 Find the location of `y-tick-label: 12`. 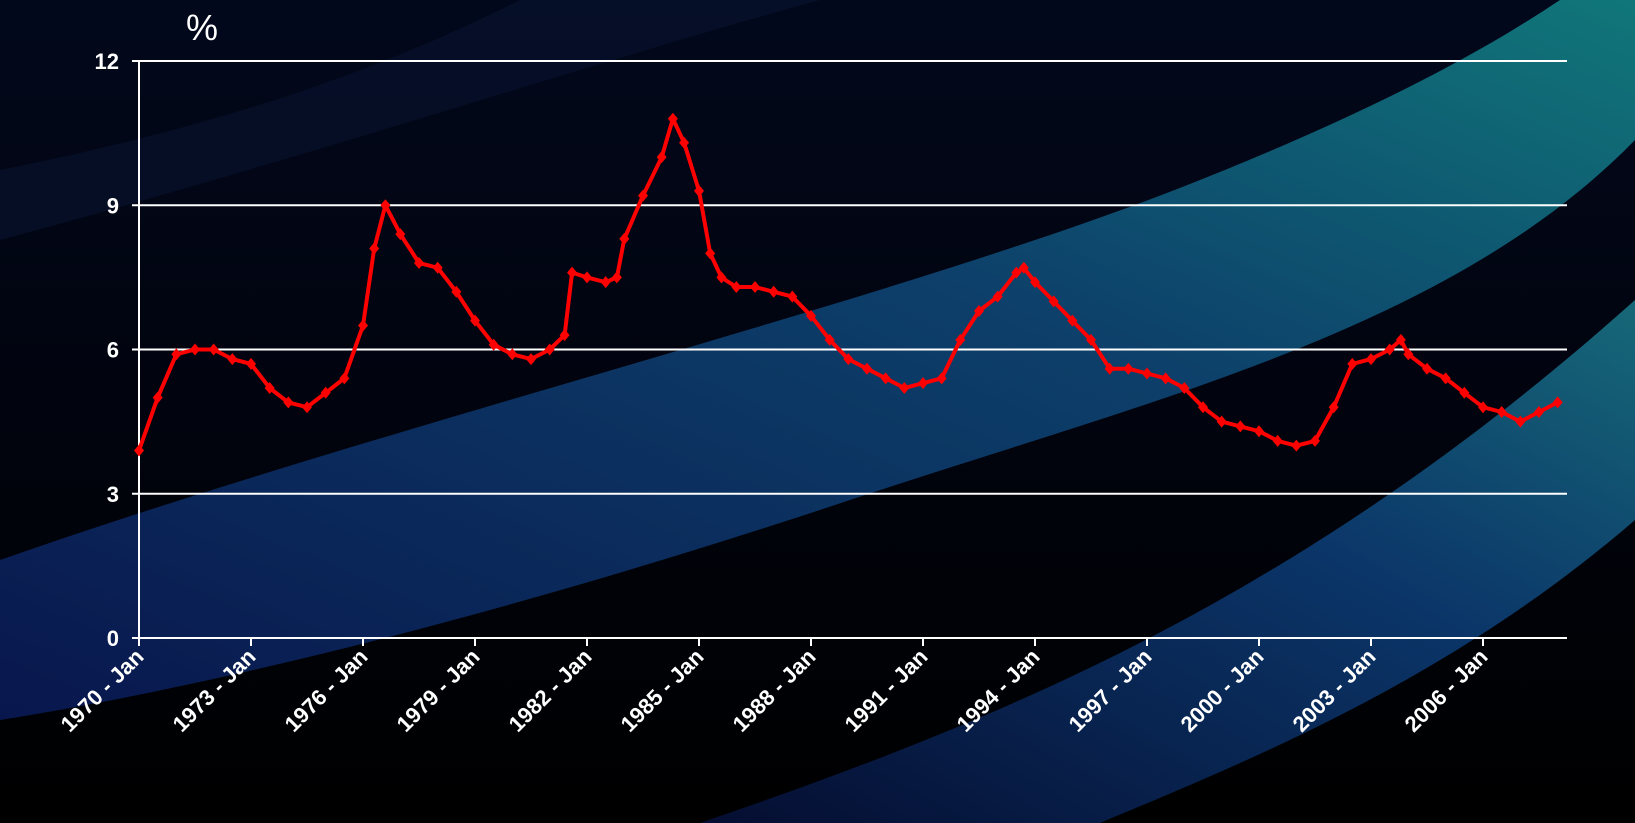

y-tick-label: 12 is located at coordinates (107, 61).